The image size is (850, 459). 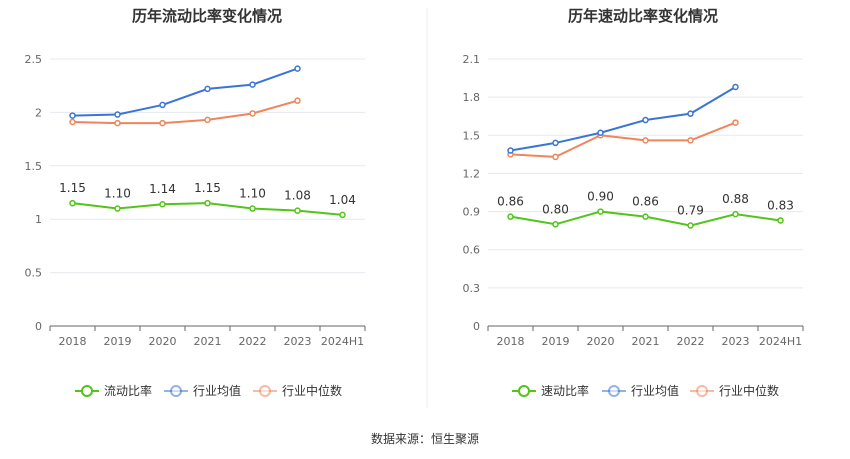 I want to click on y-tick-label: 0.5, so click(x=34, y=273).